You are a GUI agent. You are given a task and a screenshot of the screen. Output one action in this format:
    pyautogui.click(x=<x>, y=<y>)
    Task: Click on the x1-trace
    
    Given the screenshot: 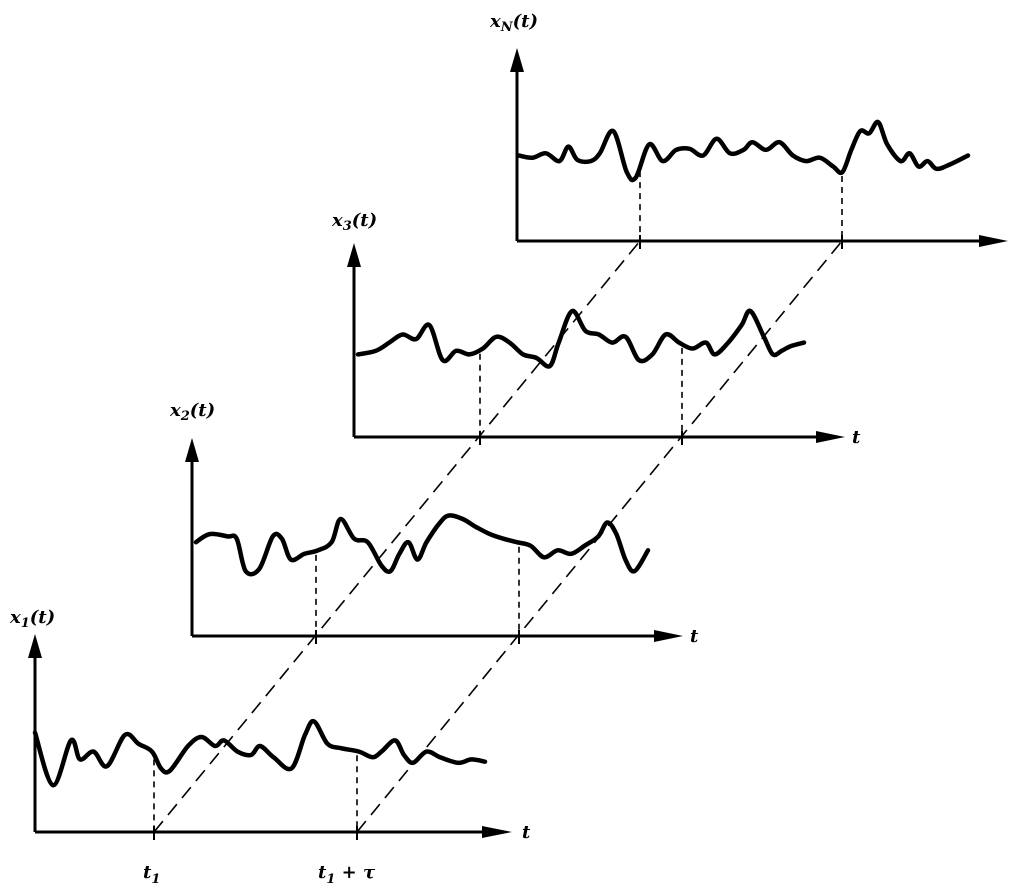 What is the action you would take?
    pyautogui.click(x=260, y=753)
    